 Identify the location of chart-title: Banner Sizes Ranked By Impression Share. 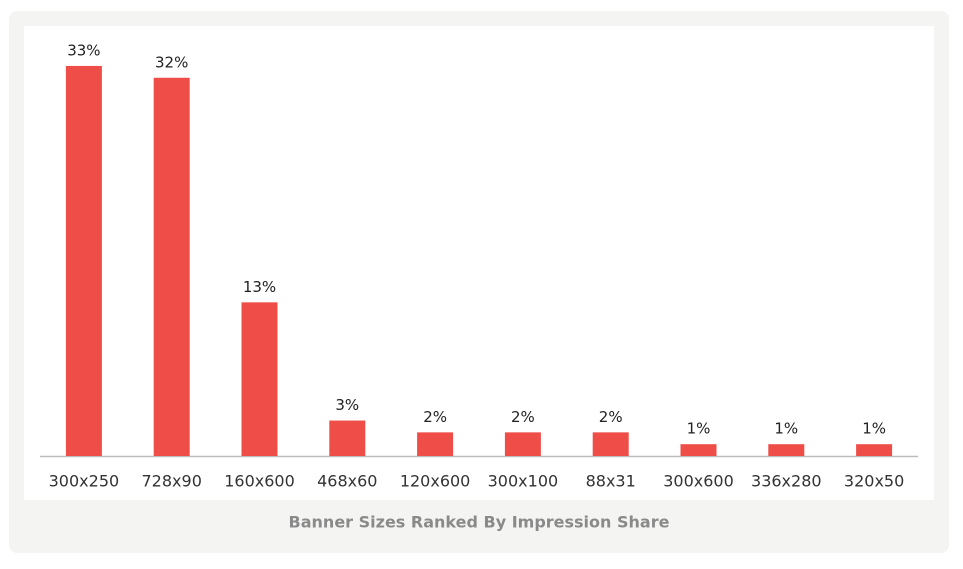
(479, 522).